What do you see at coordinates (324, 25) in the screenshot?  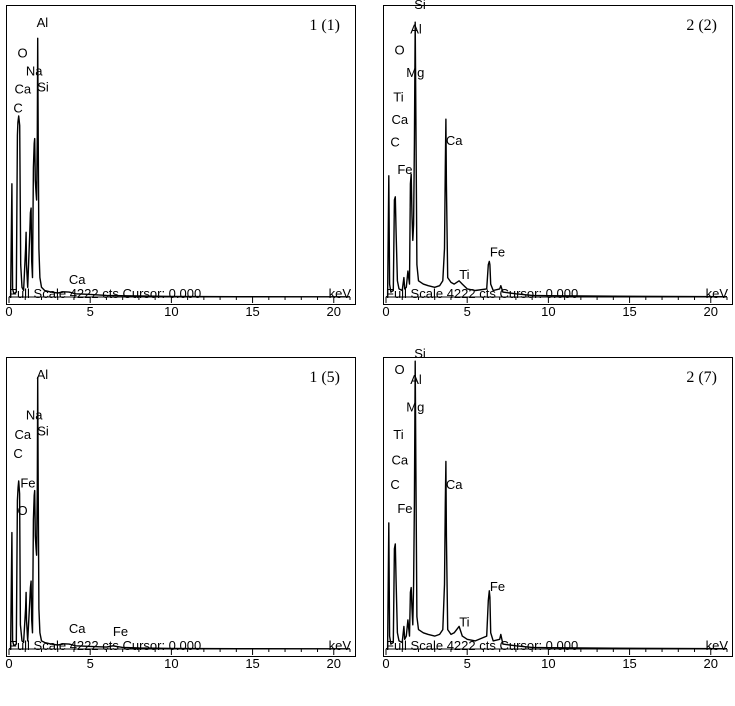 I see `panel-title: 1 (1)` at bounding box center [324, 25].